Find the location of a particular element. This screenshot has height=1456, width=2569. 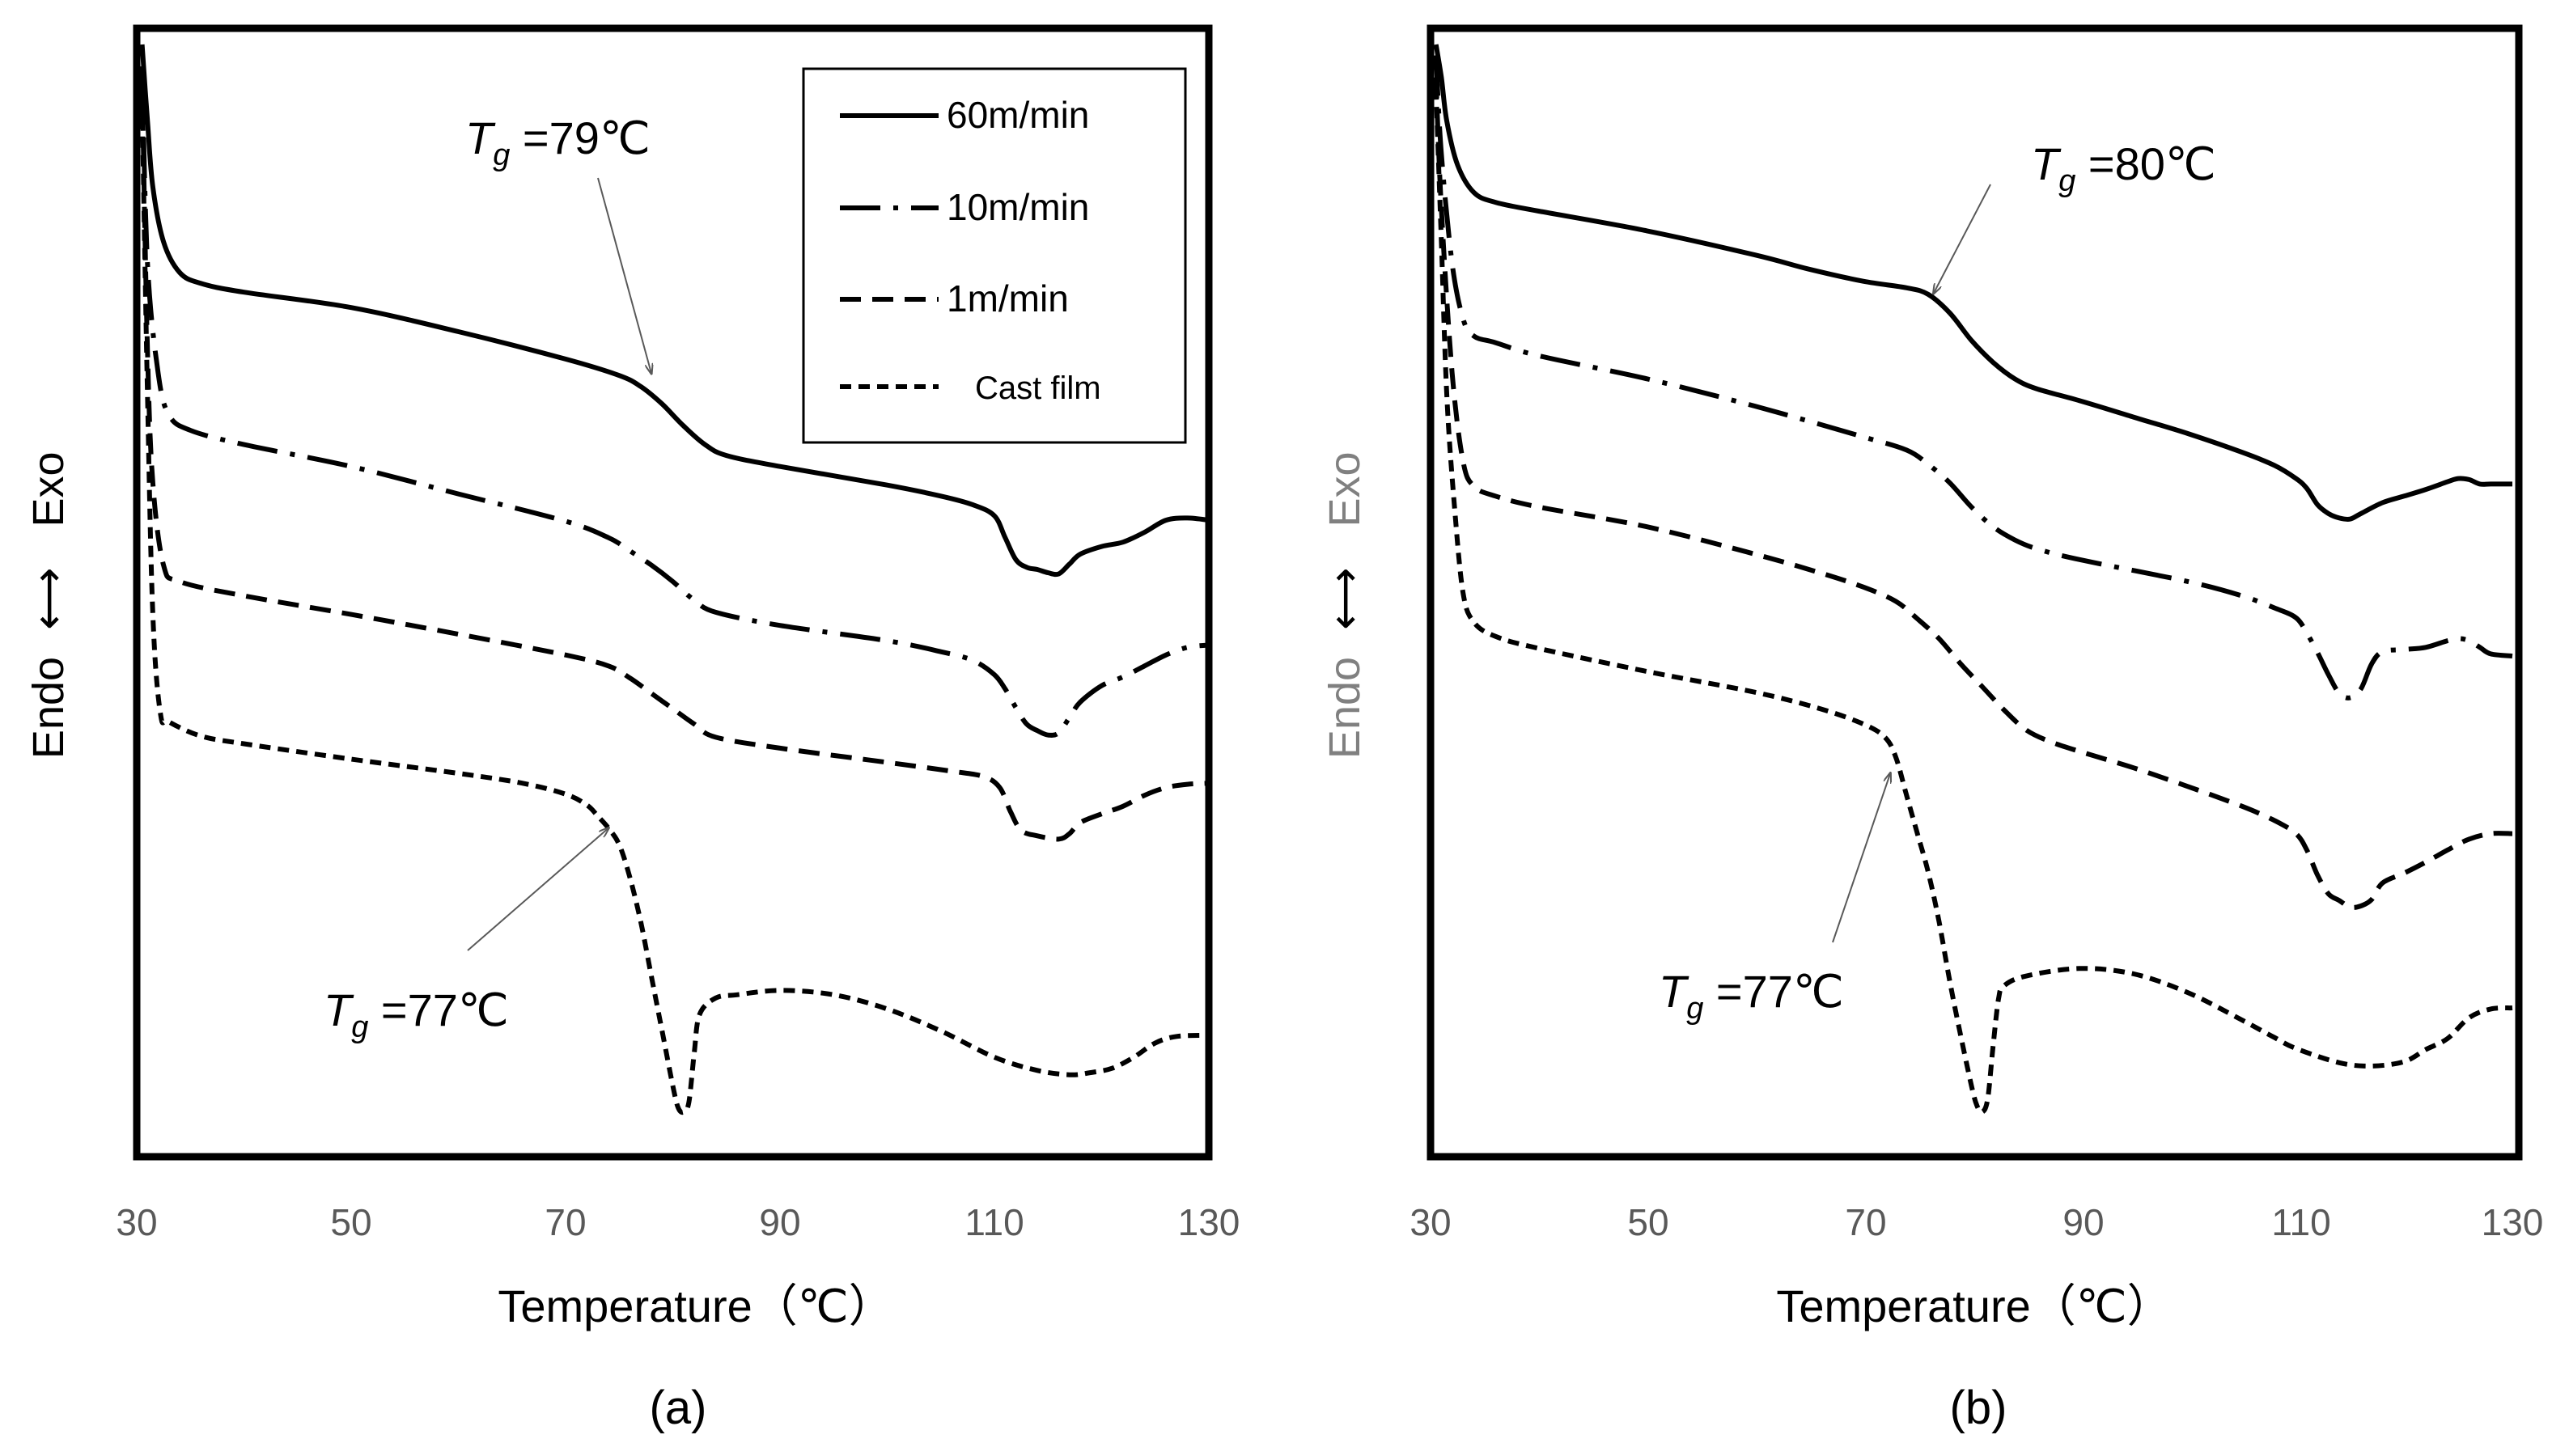

annotations-group-a: Tg =79℃ Tg =77℃ is located at coordinates (488, 578).